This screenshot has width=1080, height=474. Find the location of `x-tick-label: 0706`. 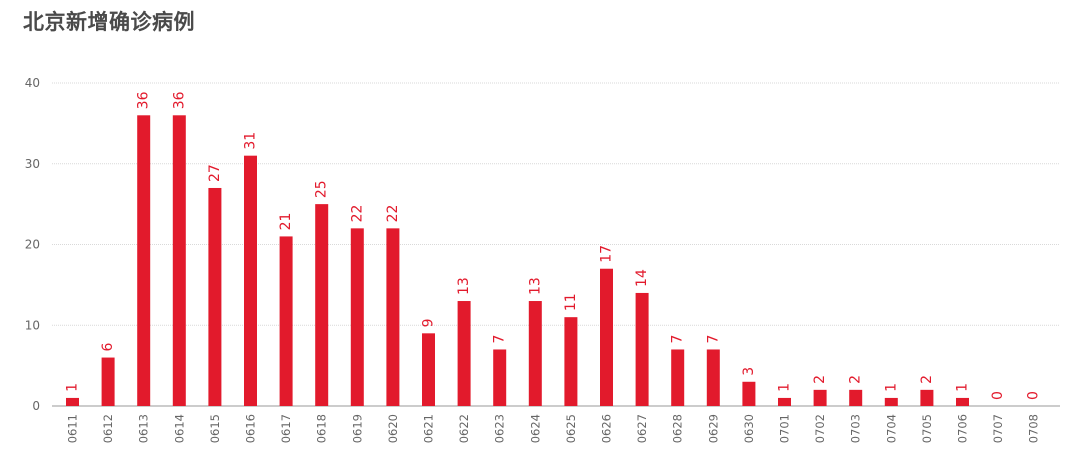

x-tick-label: 0706 is located at coordinates (963, 428).